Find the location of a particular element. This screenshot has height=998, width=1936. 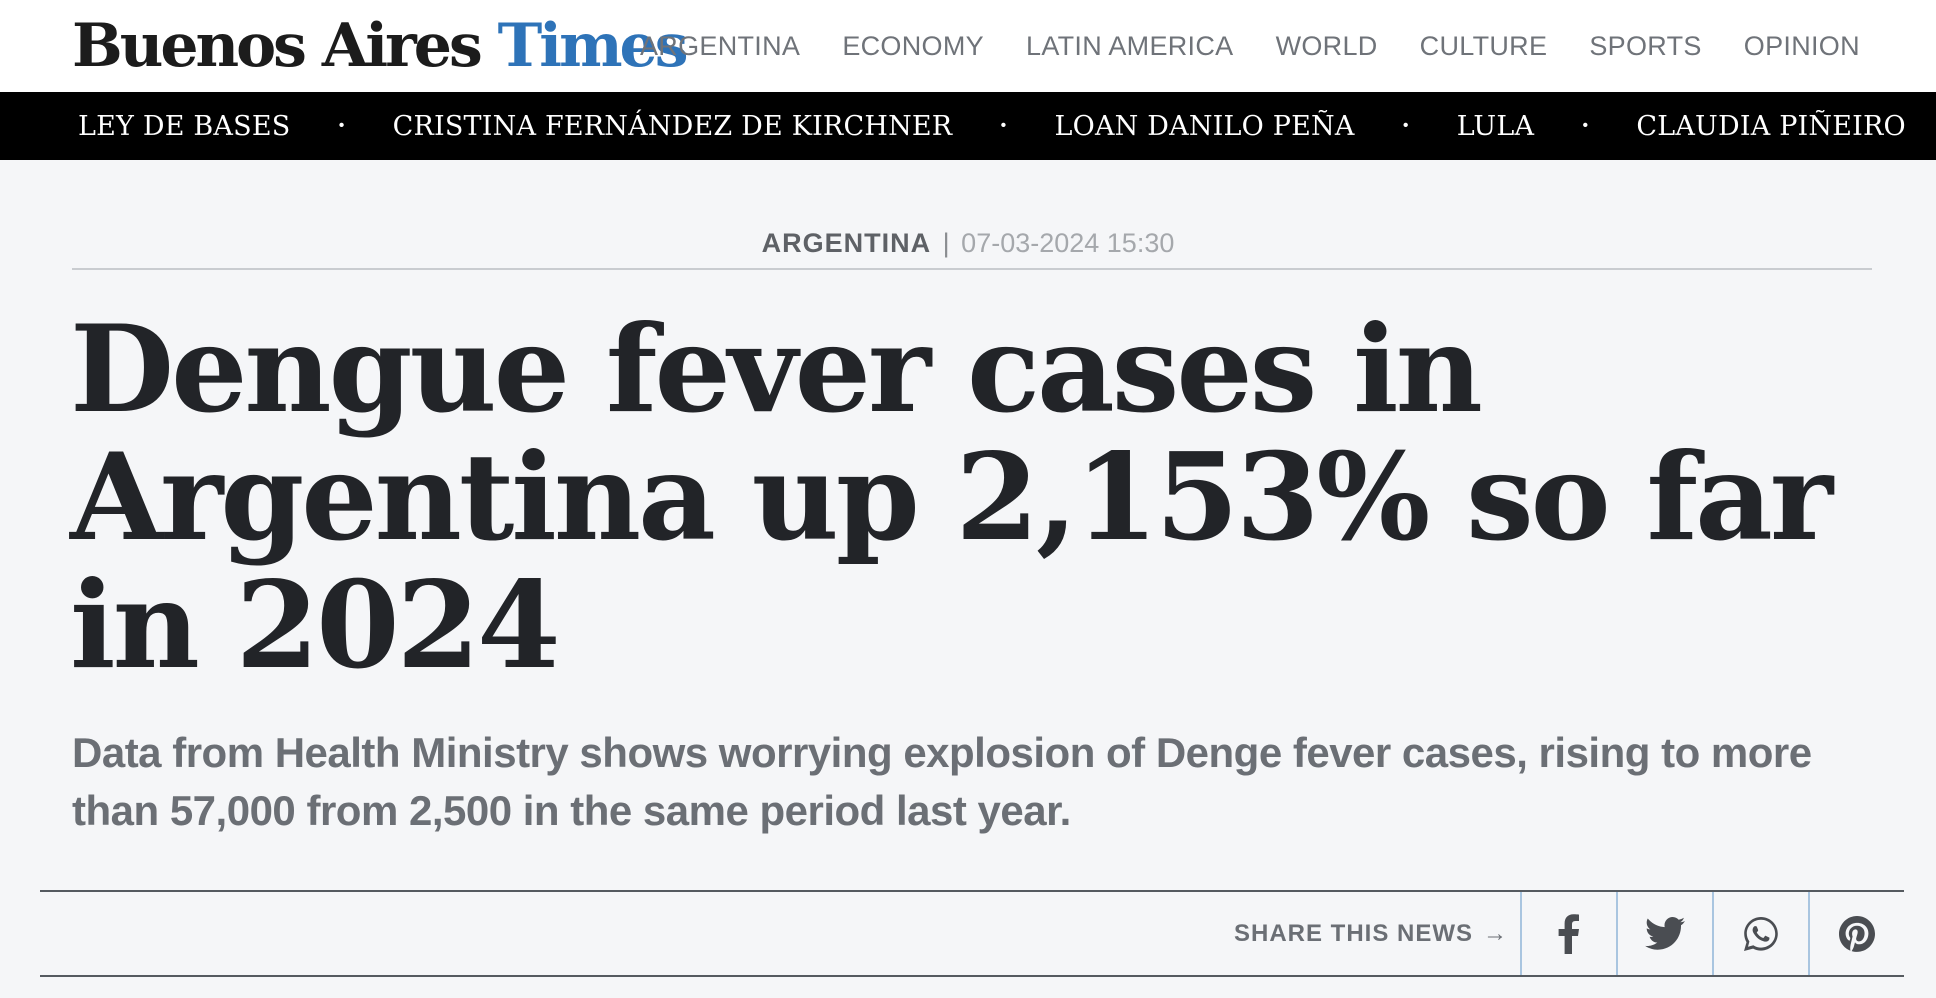

article-meta: ARGENTINA | 07-03-2024 15:30 is located at coordinates (968, 243).